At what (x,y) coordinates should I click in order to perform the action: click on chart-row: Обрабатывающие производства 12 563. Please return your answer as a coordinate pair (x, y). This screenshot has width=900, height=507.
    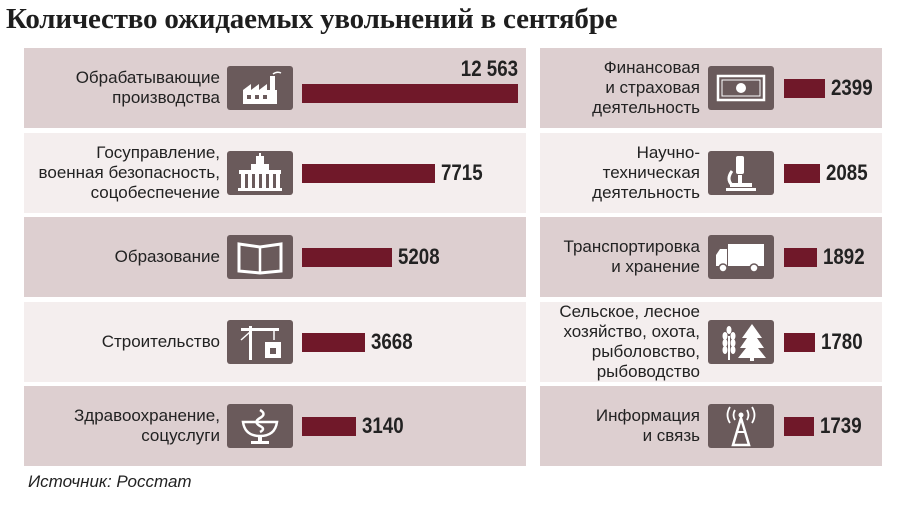
    Looking at the image, I should click on (275, 88).